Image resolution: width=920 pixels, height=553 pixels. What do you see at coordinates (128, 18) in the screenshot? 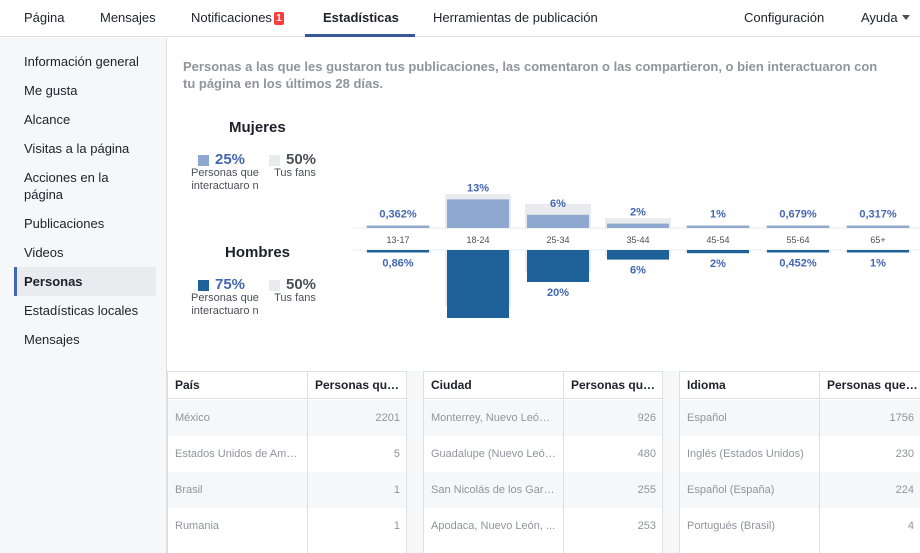
I see `tab-mensajes: Mensajes` at bounding box center [128, 18].